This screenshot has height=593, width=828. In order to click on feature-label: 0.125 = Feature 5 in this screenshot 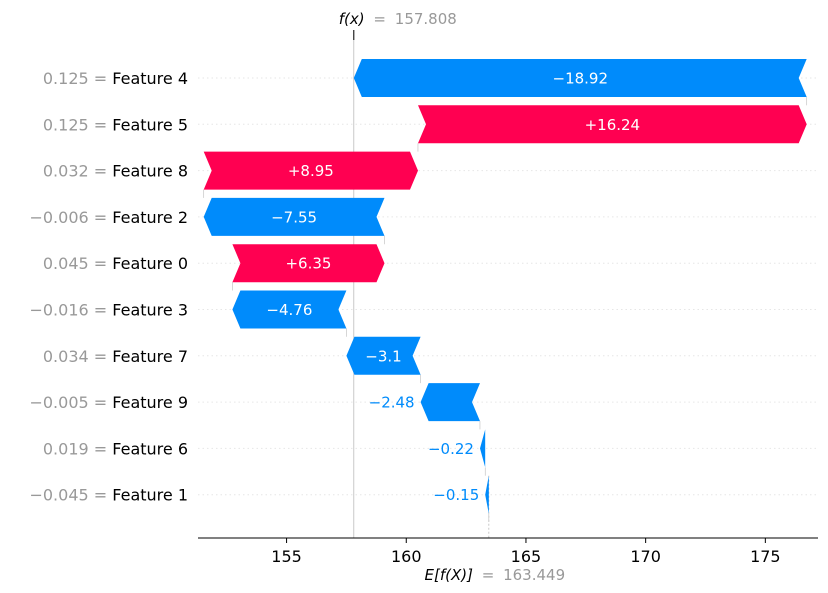, I will do `click(115, 124)`.